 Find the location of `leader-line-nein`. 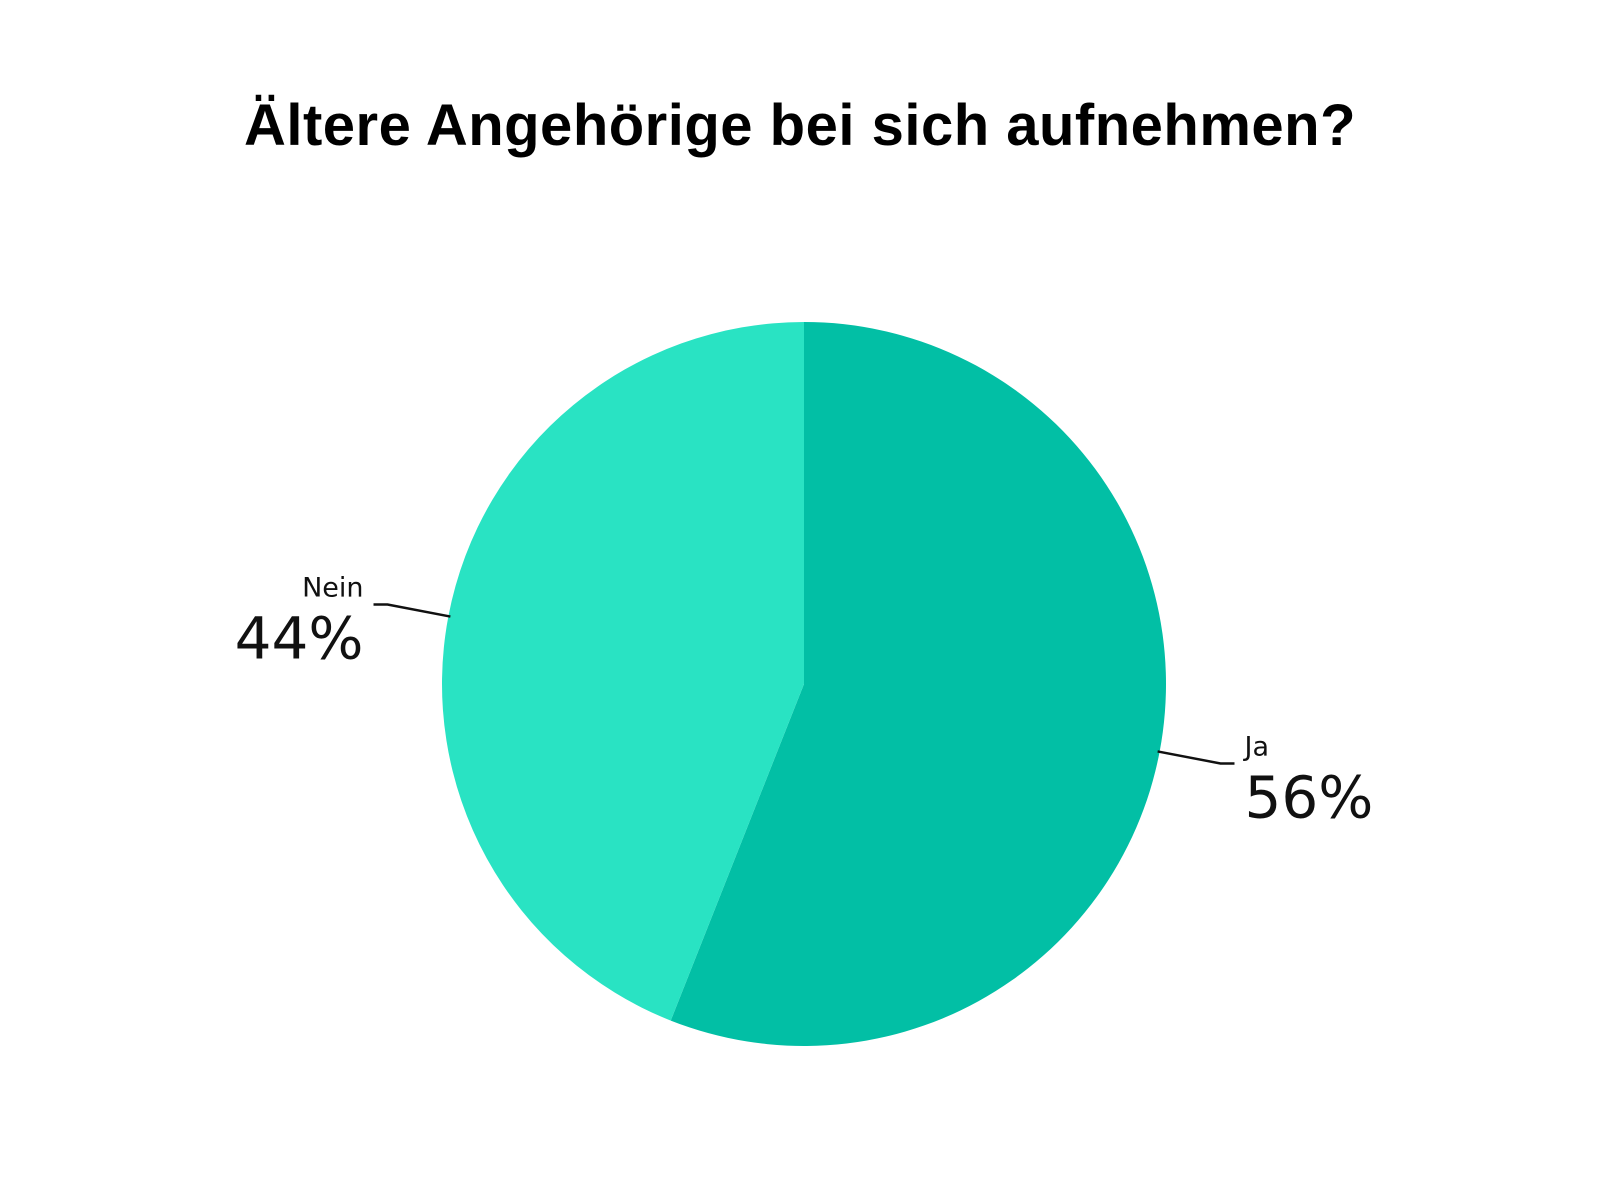

leader-line-nein is located at coordinates (412, 610).